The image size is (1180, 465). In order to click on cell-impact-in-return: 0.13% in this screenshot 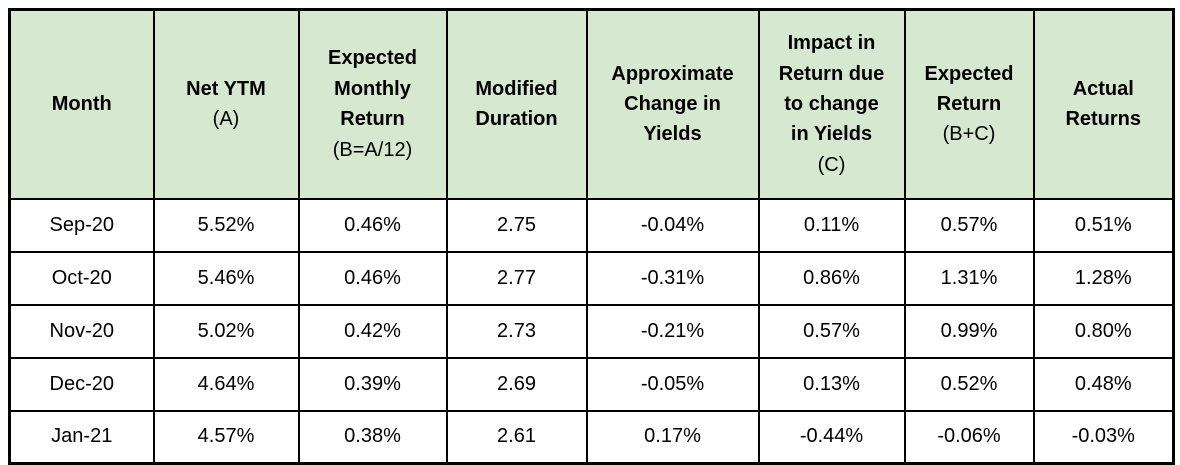, I will do `click(831, 384)`.